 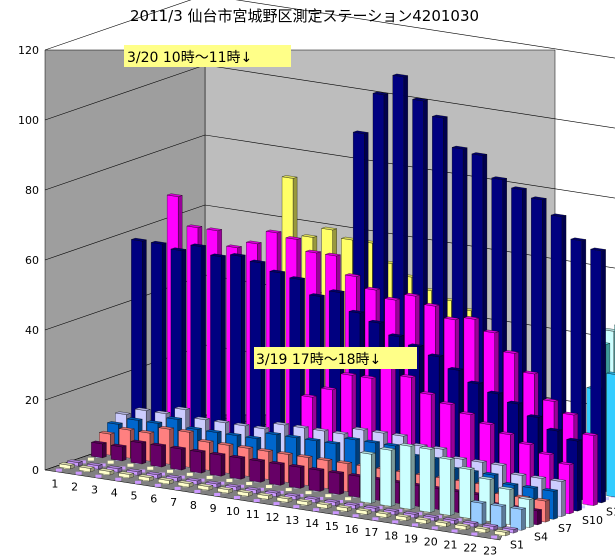 What do you see at coordinates (312, 523) in the screenshot?
I see `x-tick-label: 14` at bounding box center [312, 523].